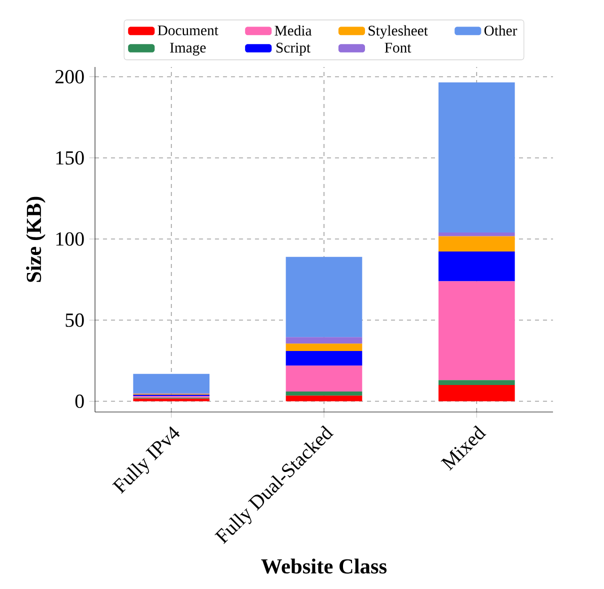 The height and width of the screenshot is (589, 604). Describe the element at coordinates (398, 32) in the screenshot. I see `legend-label: Stylesheet` at that location.